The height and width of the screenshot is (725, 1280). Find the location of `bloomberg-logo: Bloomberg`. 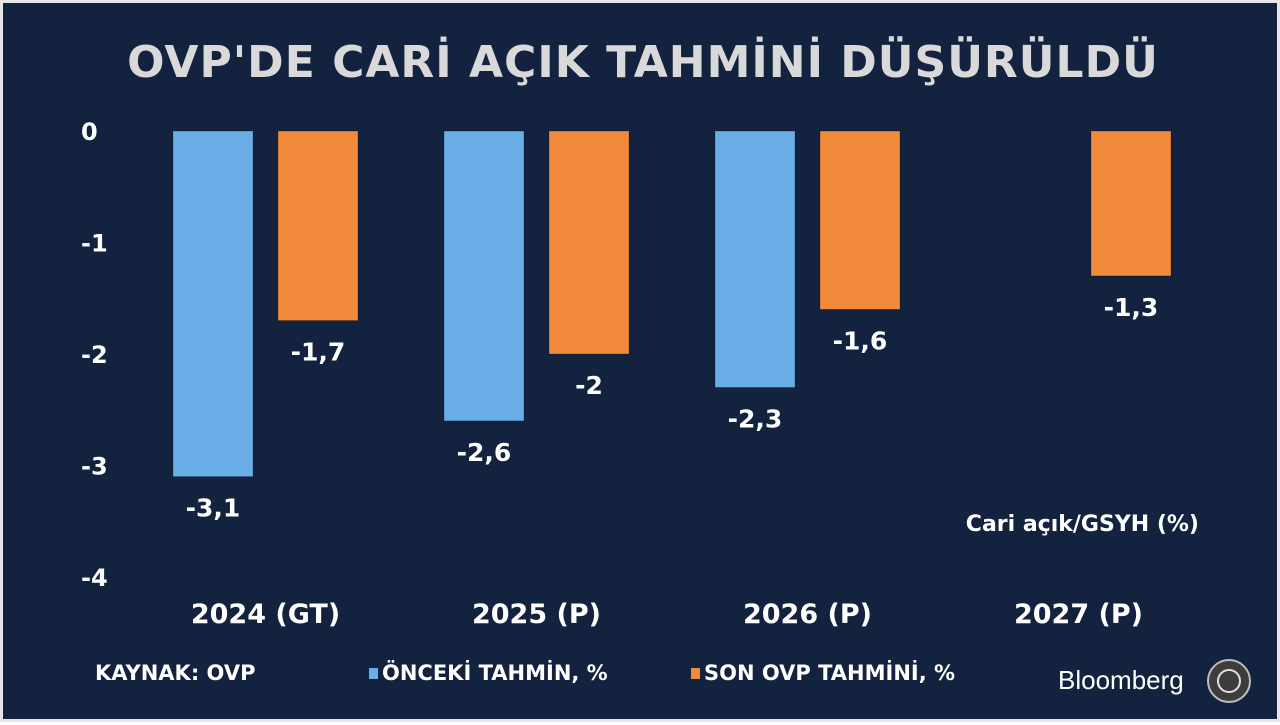

bloomberg-logo: Bloomberg is located at coordinates (1121, 680).